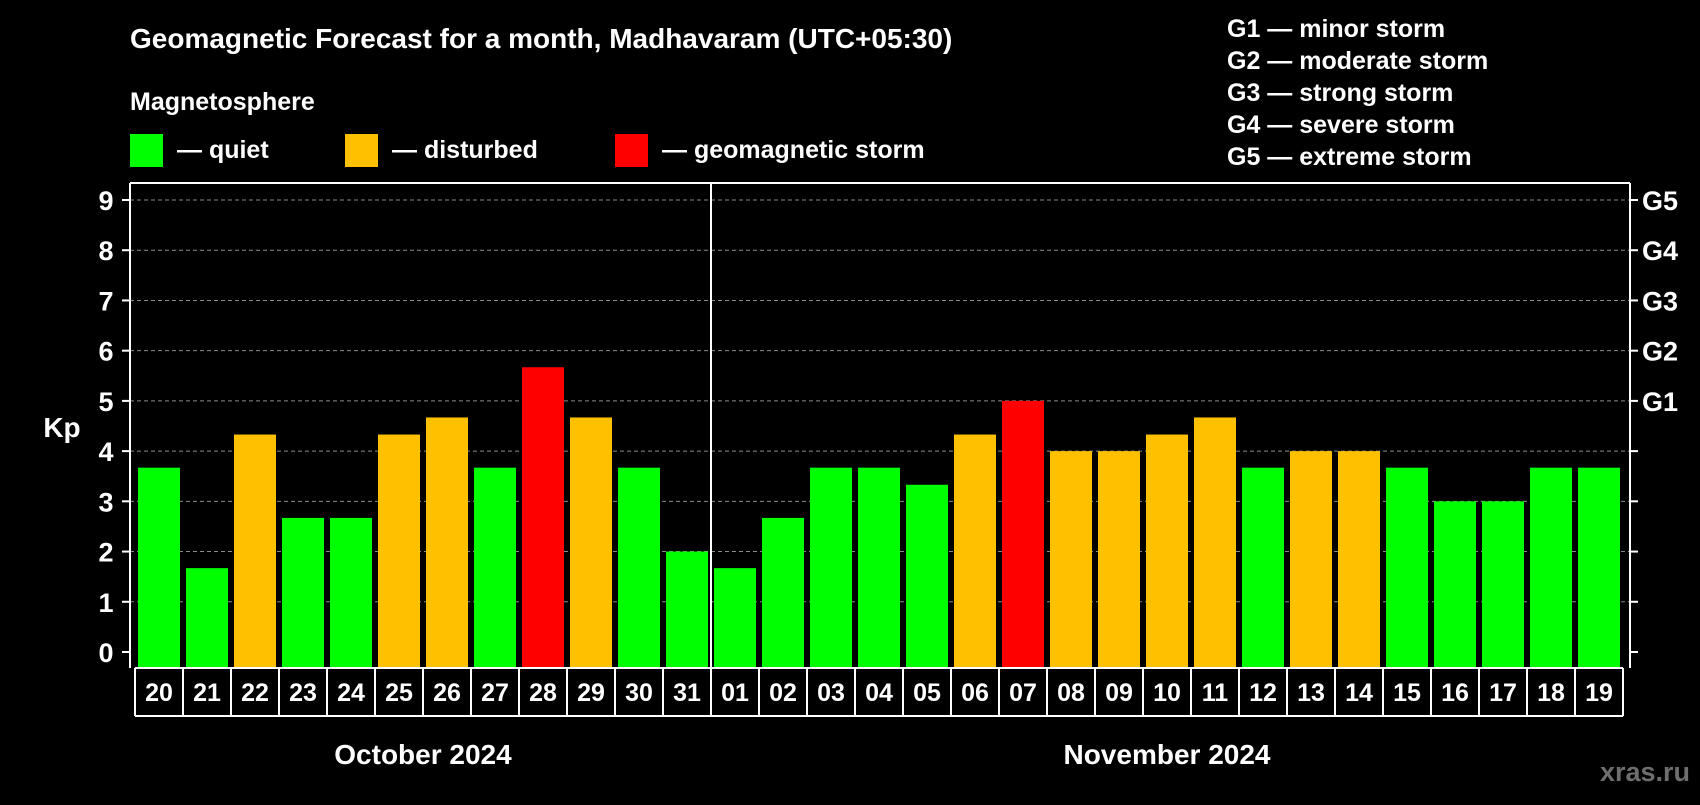  What do you see at coordinates (105, 452) in the screenshot?
I see `y-tick-label: 4` at bounding box center [105, 452].